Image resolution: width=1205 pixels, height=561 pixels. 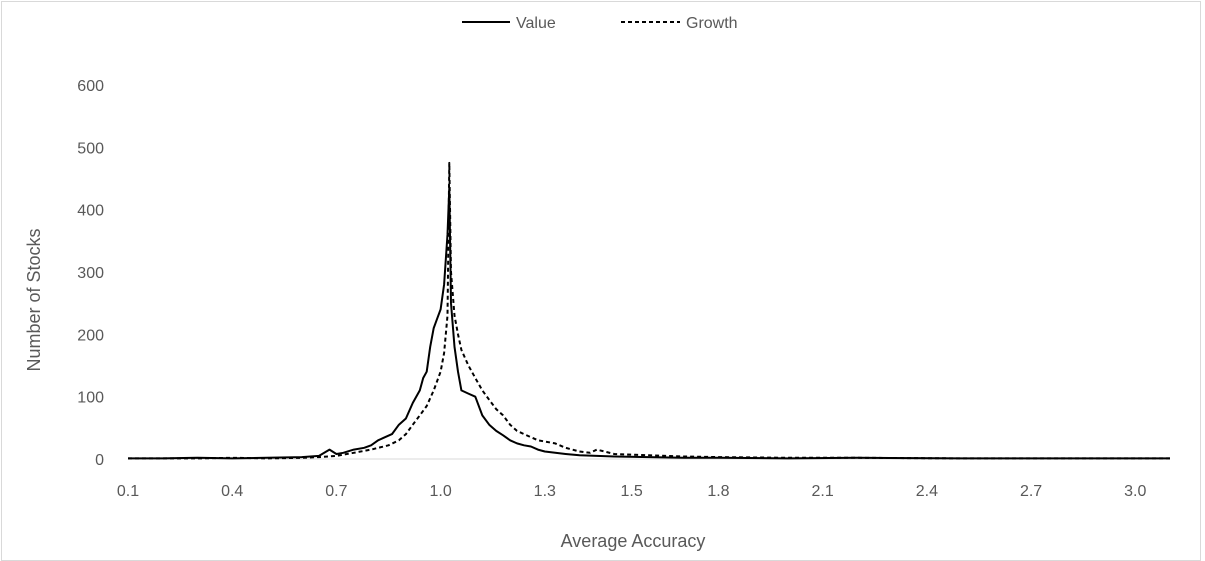 What do you see at coordinates (128, 491) in the screenshot?
I see `x-tick-label: 0.1` at bounding box center [128, 491].